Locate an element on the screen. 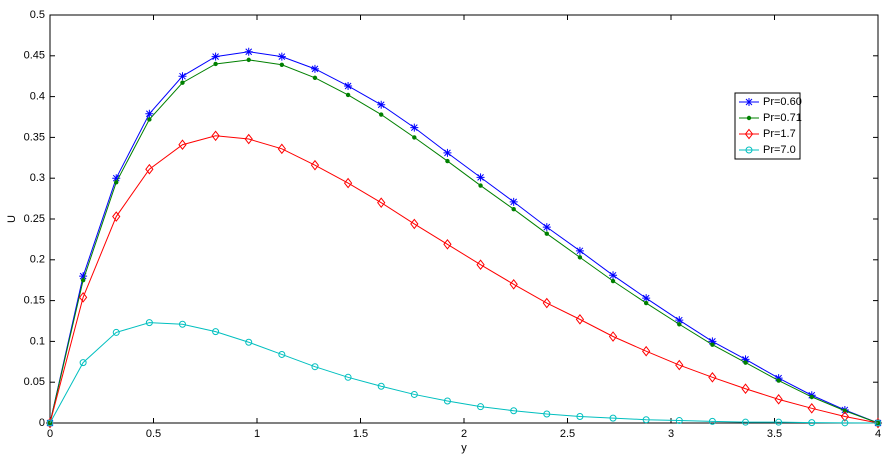 The height and width of the screenshot is (464, 890). x-tick-label: 2.5 is located at coordinates (567, 434).